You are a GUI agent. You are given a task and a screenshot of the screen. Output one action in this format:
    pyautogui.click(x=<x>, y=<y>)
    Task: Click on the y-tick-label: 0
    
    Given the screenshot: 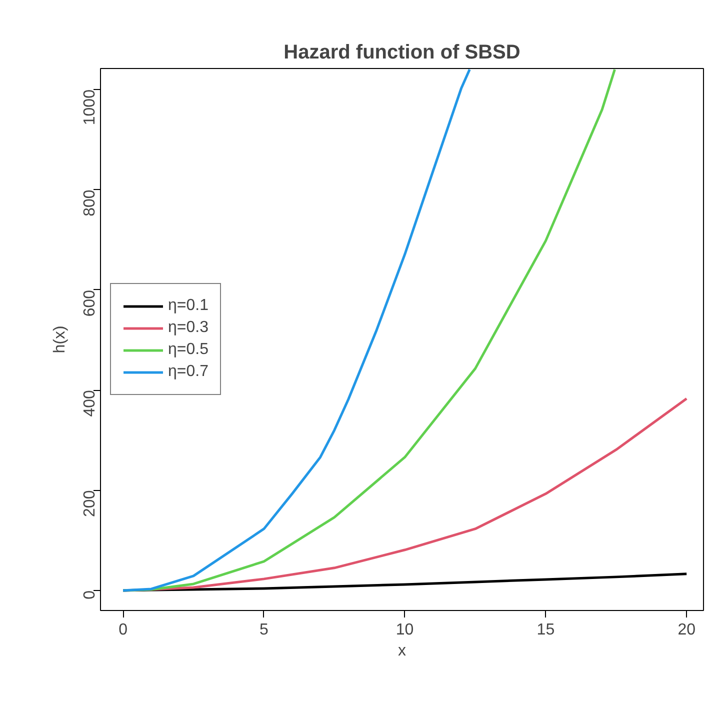 What is the action you would take?
    pyautogui.click(x=90, y=595)
    